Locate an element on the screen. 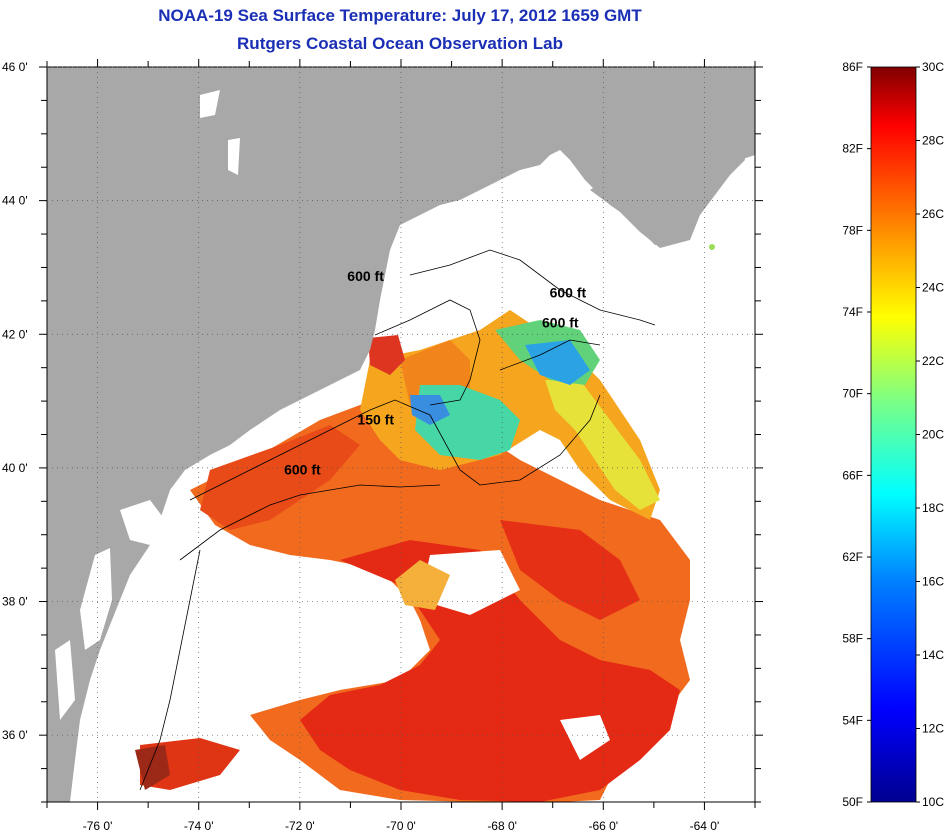  colorbar-c-label: 16C is located at coordinates (933, 582).